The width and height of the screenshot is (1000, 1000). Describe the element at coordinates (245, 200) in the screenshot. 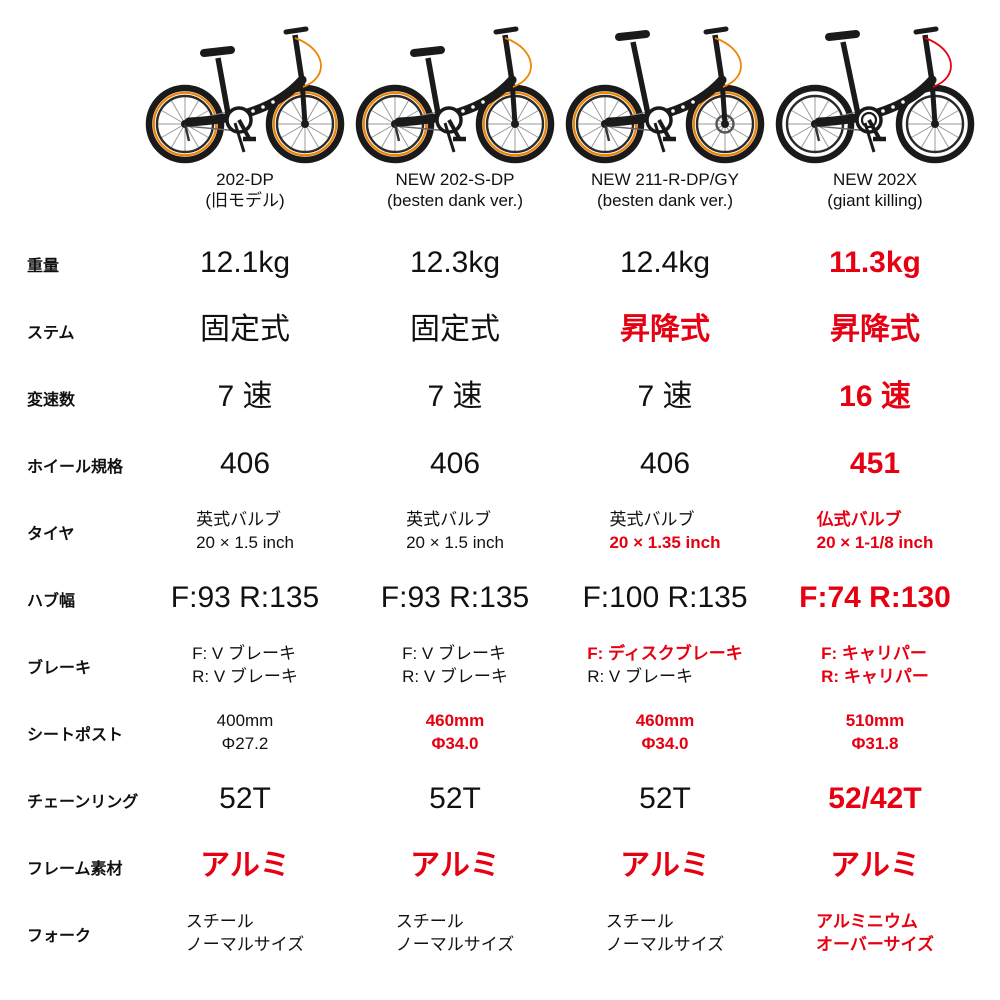

I see `product-subtitle: (旧モデル)` at that location.